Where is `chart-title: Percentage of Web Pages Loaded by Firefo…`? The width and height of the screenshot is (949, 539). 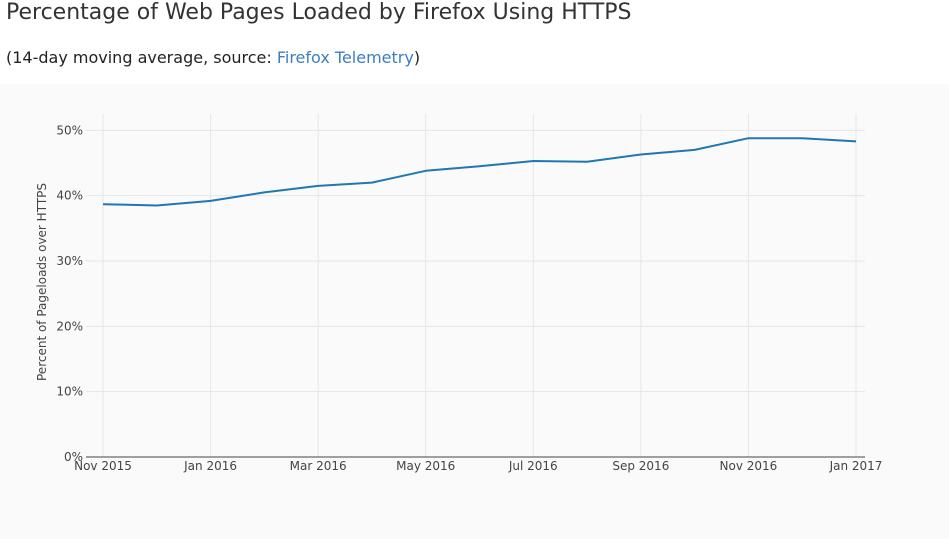 chart-title: Percentage of Web Pages Loaded by Firefo… is located at coordinates (319, 12).